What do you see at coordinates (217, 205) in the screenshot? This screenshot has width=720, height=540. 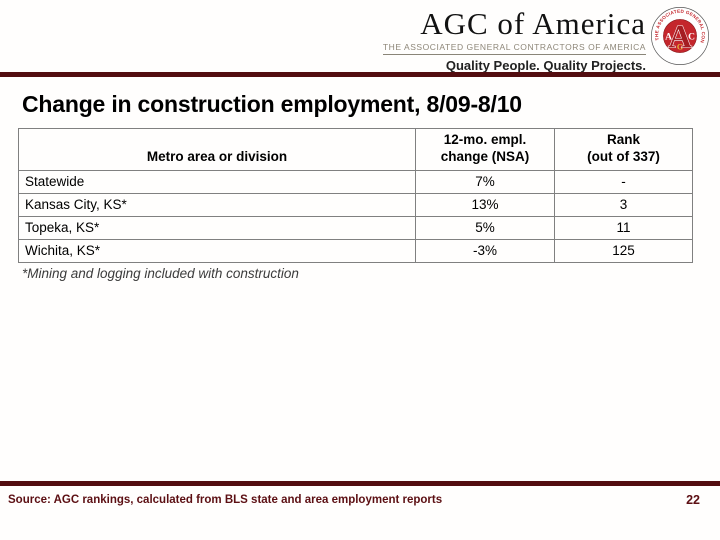 I see `metro-cell: Kansas City, KS*` at bounding box center [217, 205].